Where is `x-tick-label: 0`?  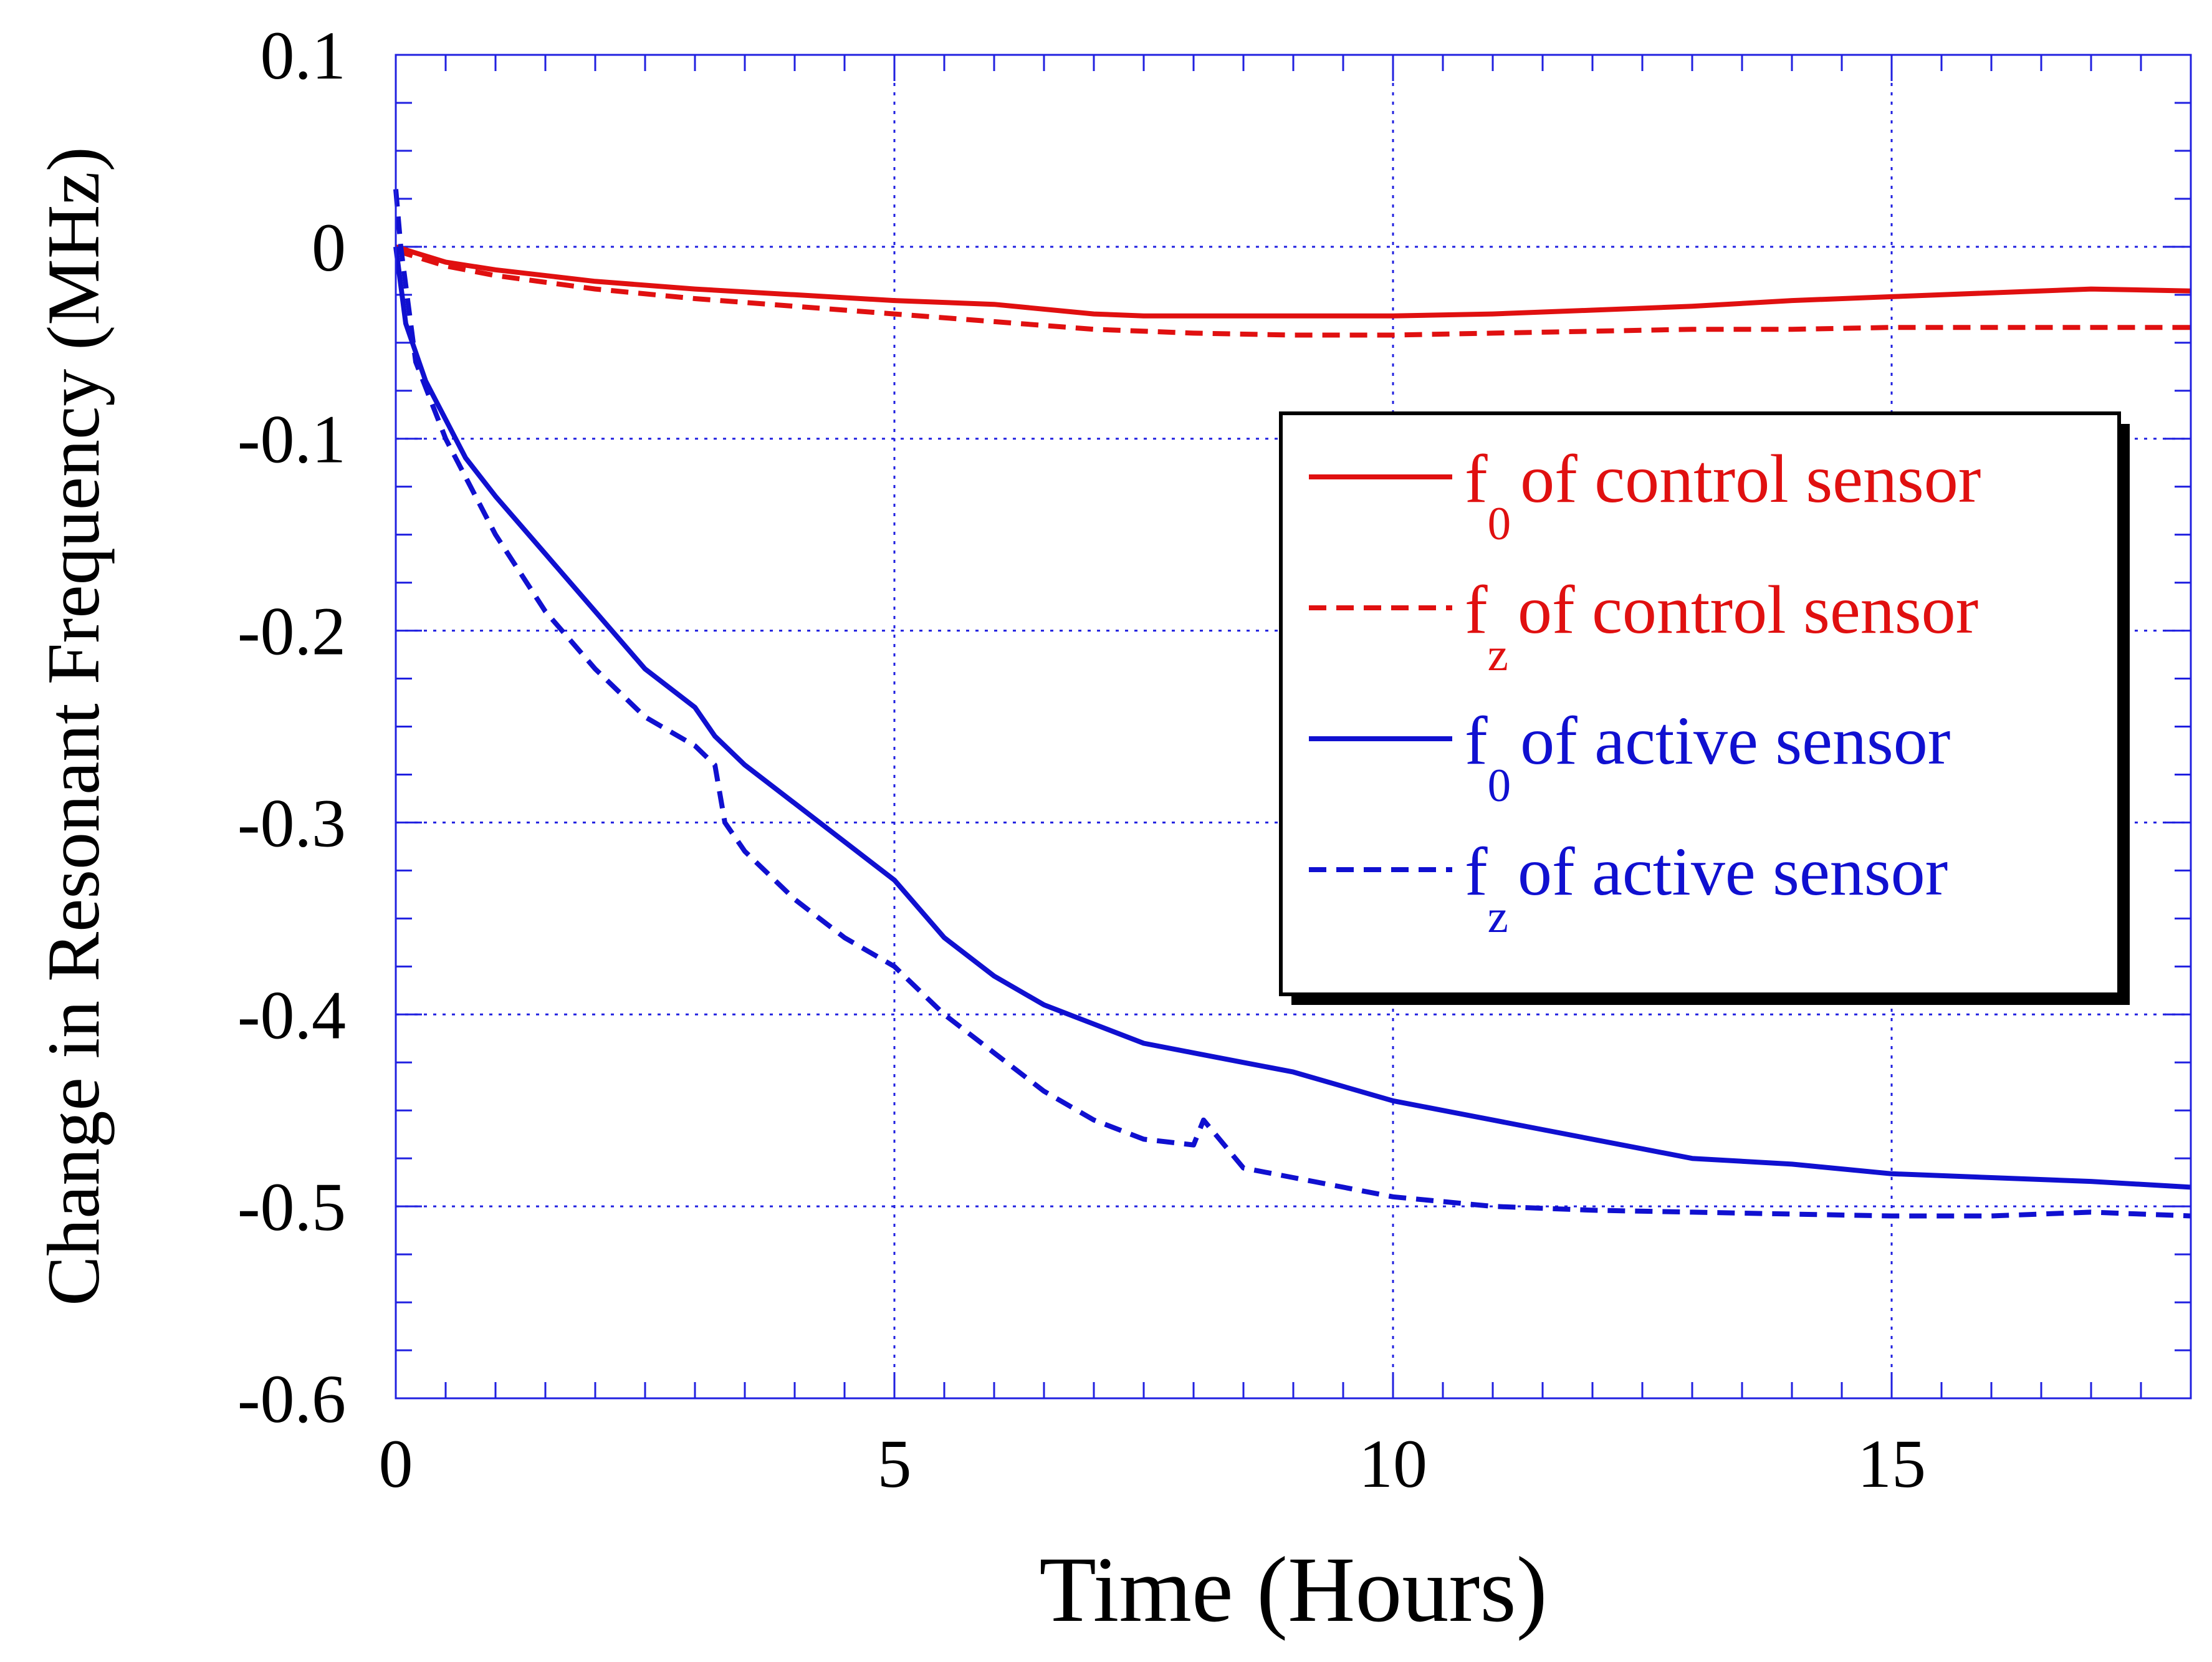 x-tick-label: 0 is located at coordinates (396, 1464).